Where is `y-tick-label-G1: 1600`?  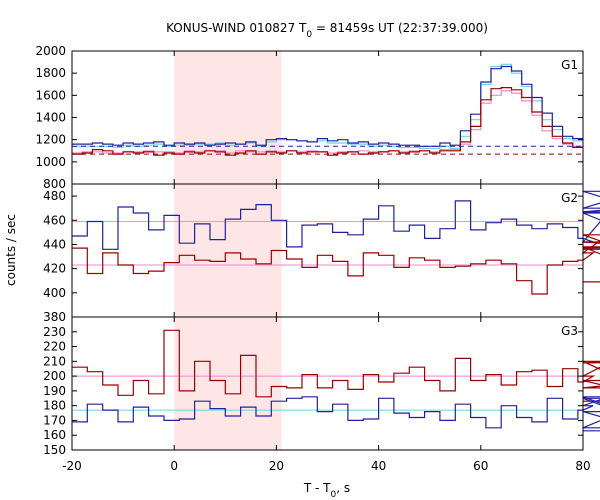
y-tick-label-G1: 1600 is located at coordinates (50, 95).